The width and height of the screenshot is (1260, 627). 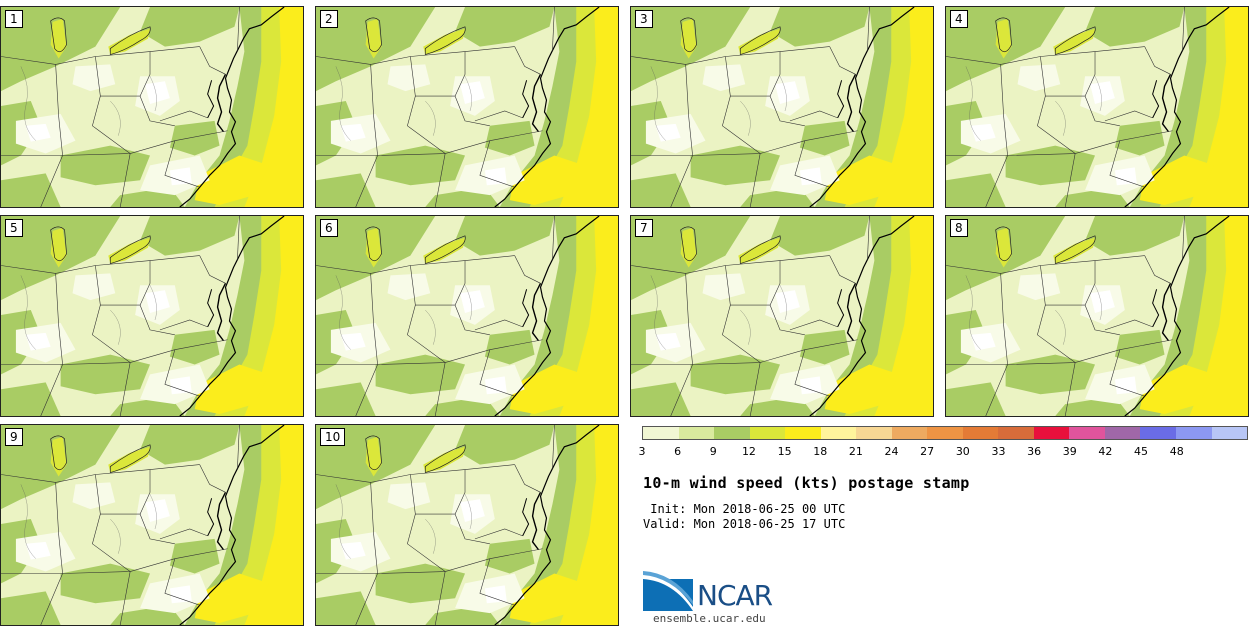 I want to click on colorbar-tick: 27, so click(x=927, y=451).